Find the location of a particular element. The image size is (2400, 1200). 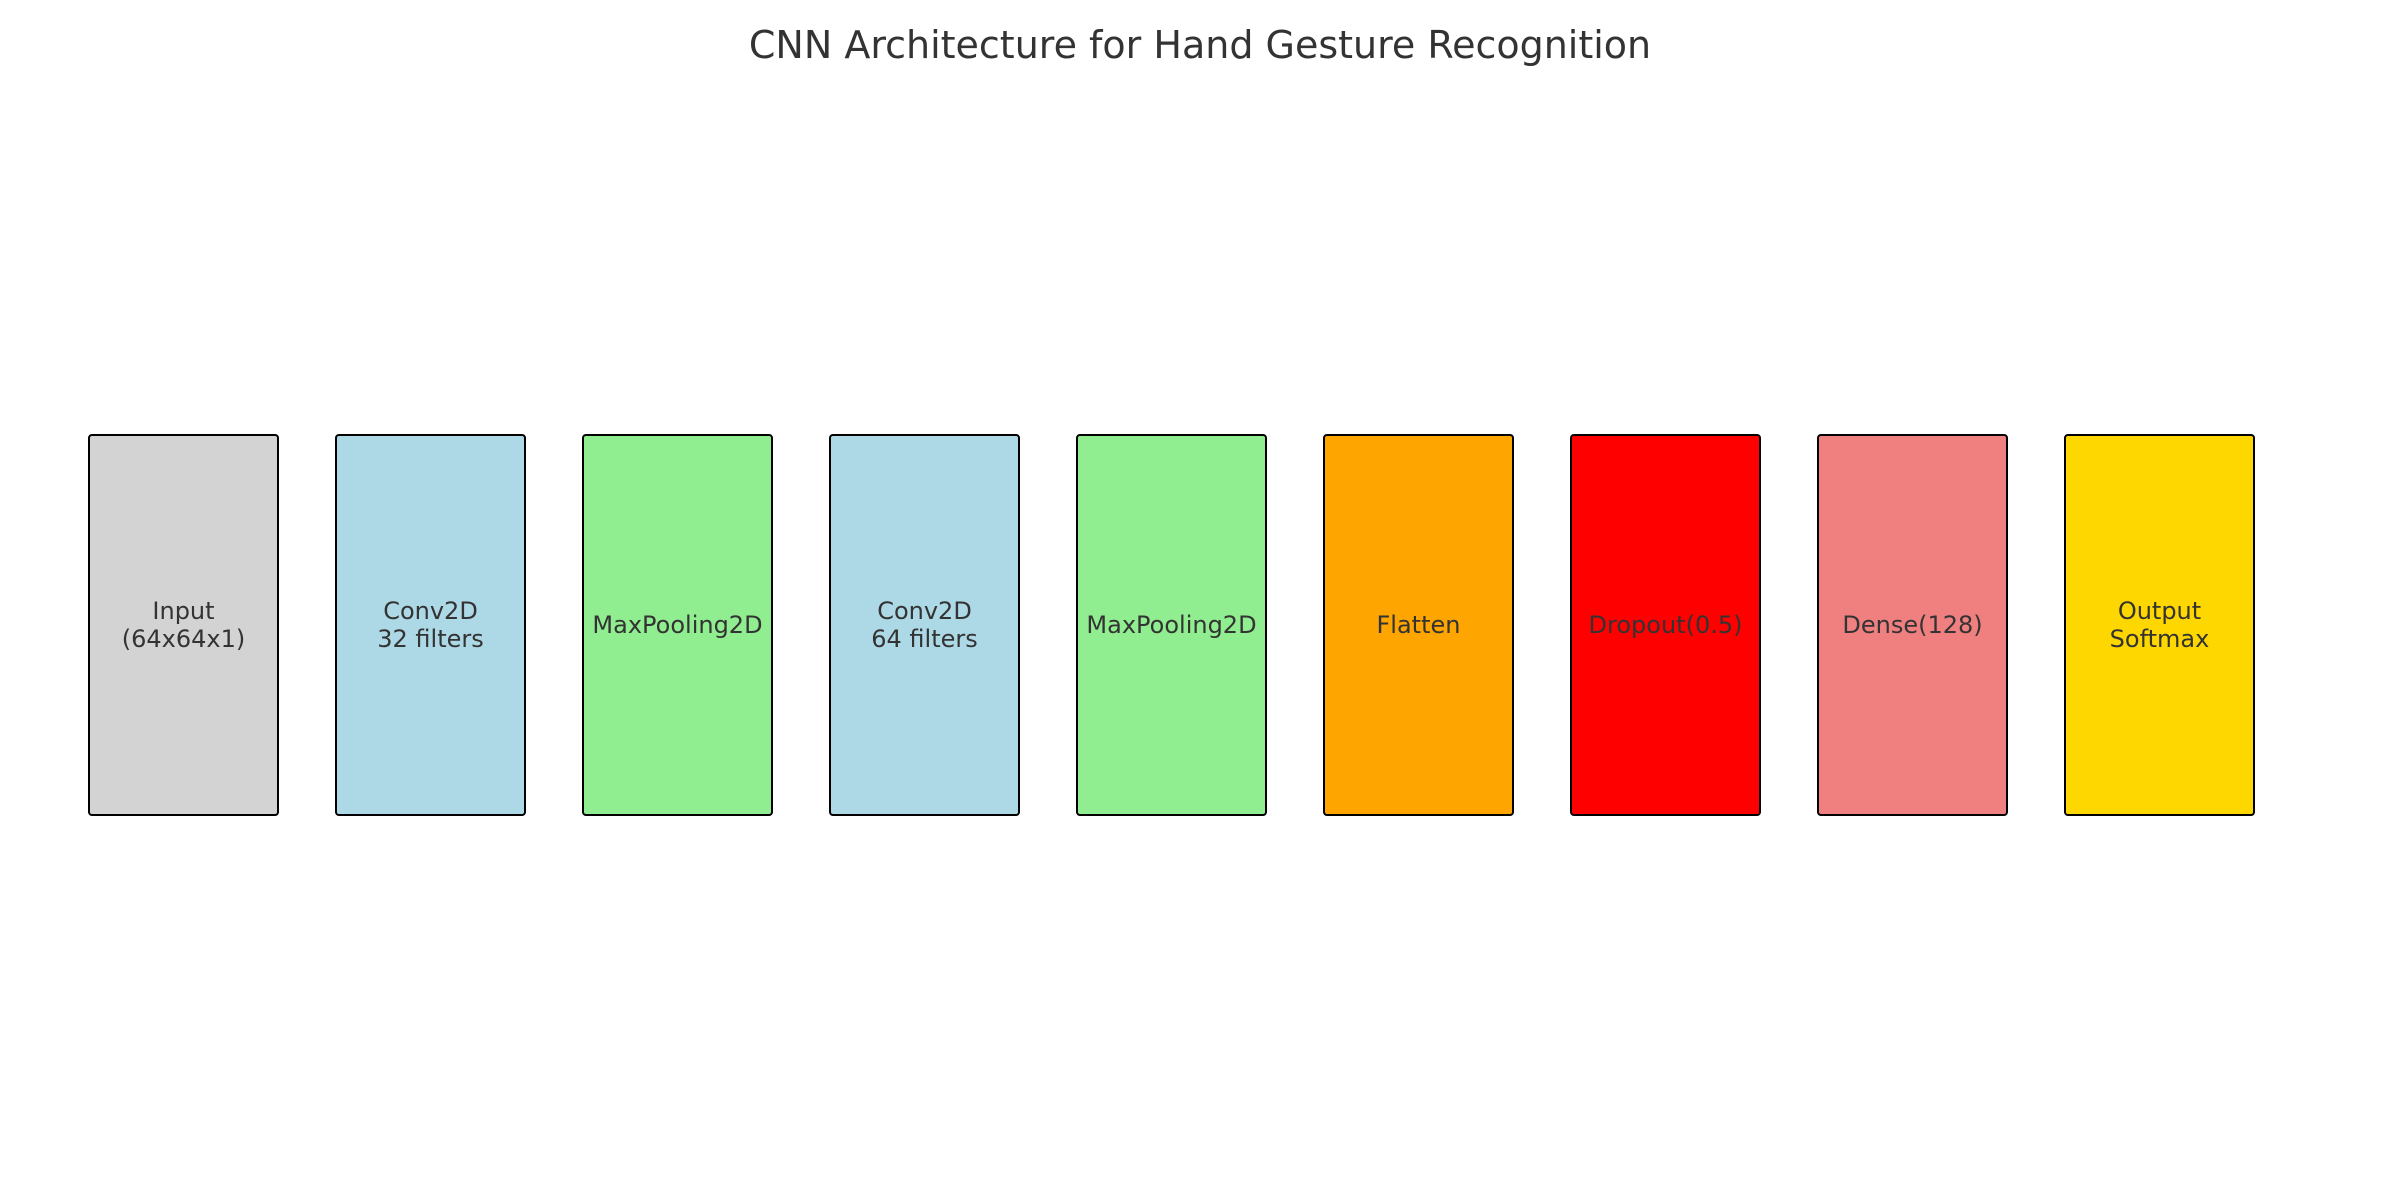

layer-block-maxpooling-1: MaxPooling2D is located at coordinates (677, 625).